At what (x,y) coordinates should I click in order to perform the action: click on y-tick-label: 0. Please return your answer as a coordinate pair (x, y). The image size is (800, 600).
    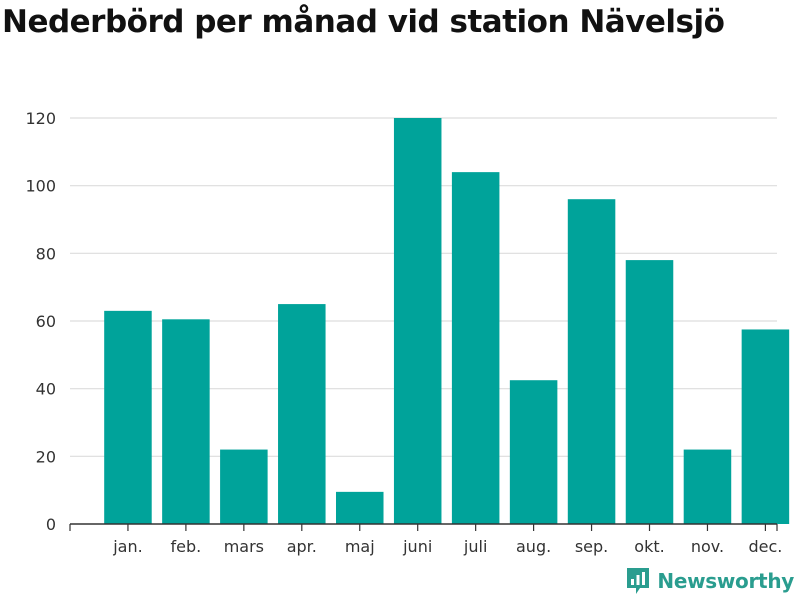
    Looking at the image, I should click on (51, 524).